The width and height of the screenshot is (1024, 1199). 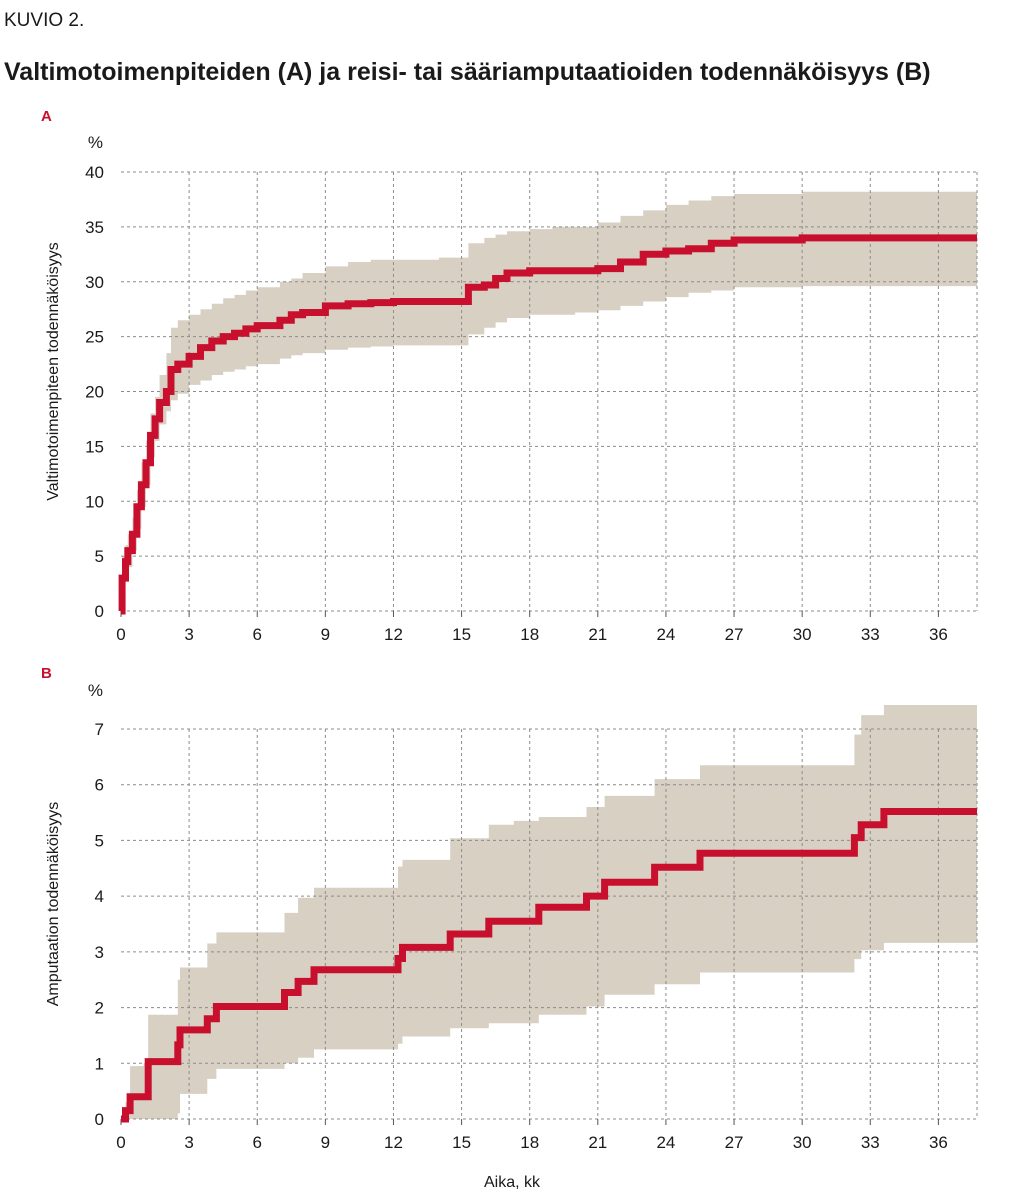 What do you see at coordinates (94, 446) in the screenshot?
I see `panel-a-y-tick-label: 15` at bounding box center [94, 446].